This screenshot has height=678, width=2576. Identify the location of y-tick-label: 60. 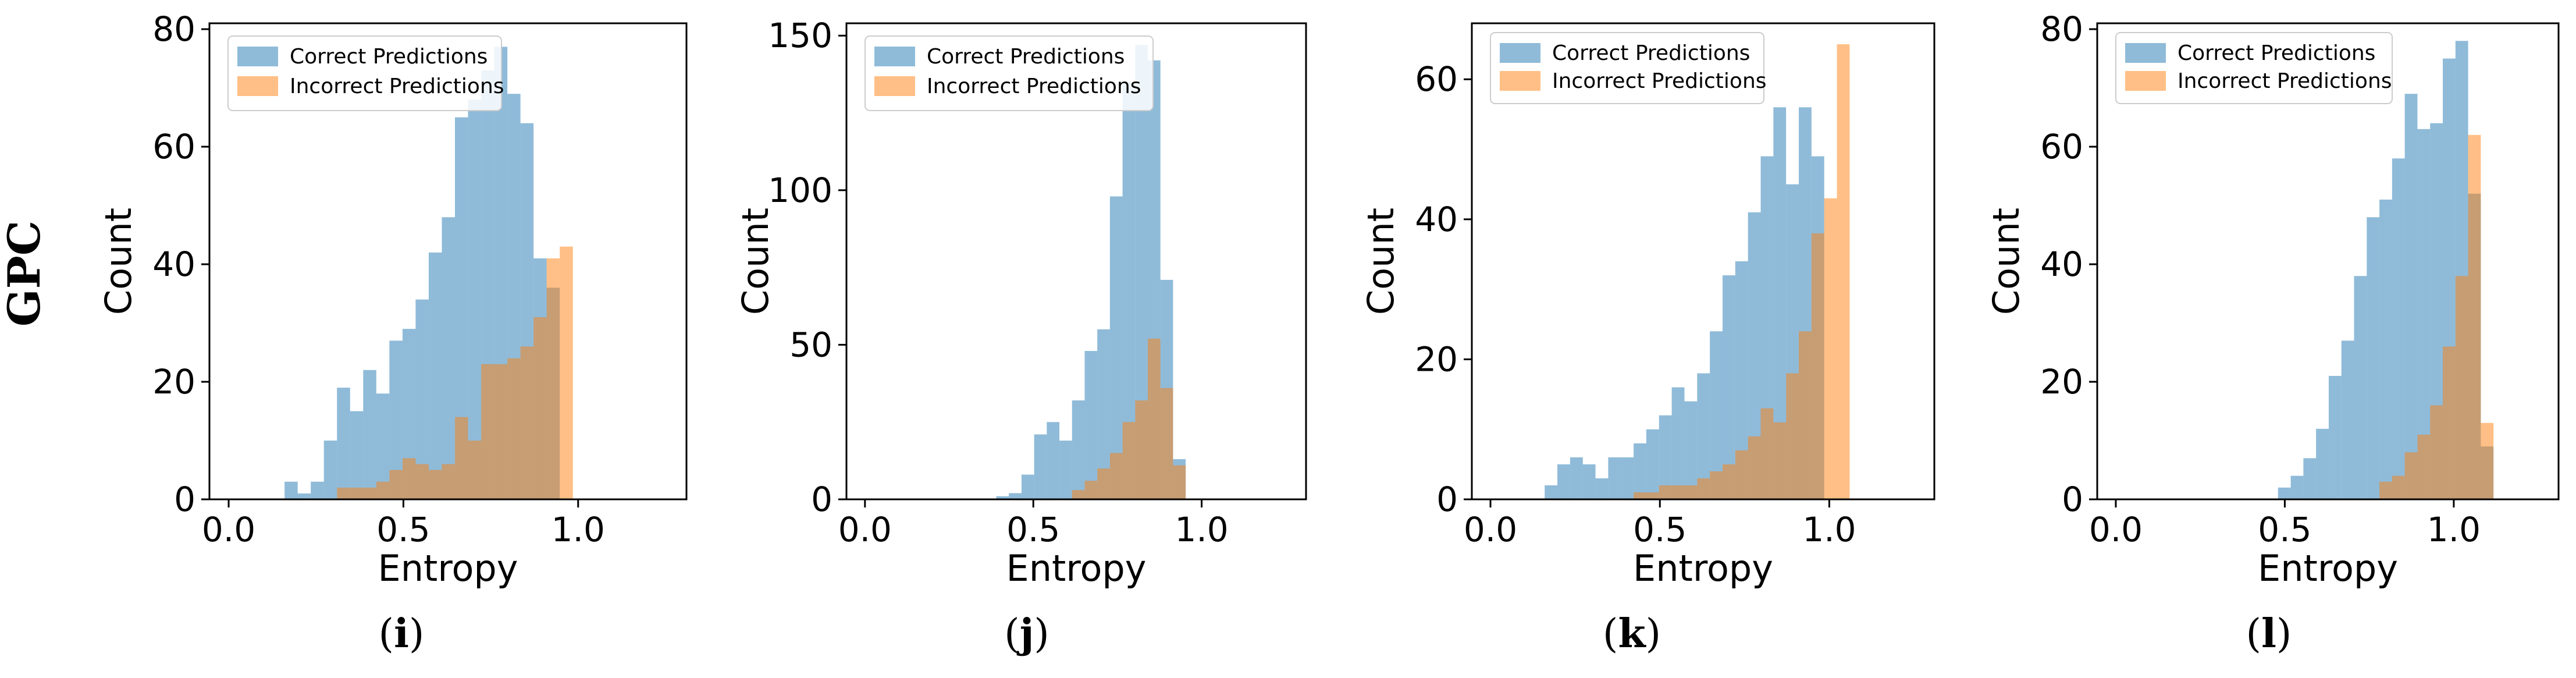
(1437, 79).